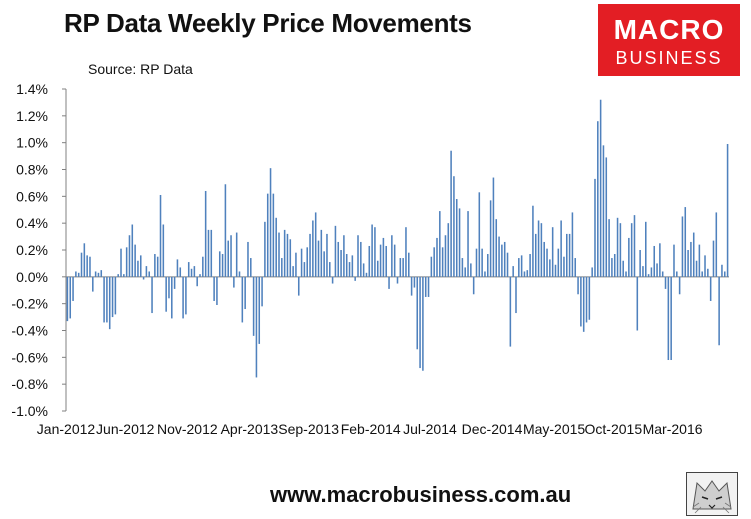 The width and height of the screenshot is (751, 519). What do you see at coordinates (492, 429) in the screenshot?
I see `x-tick-label: Dec-2014` at bounding box center [492, 429].